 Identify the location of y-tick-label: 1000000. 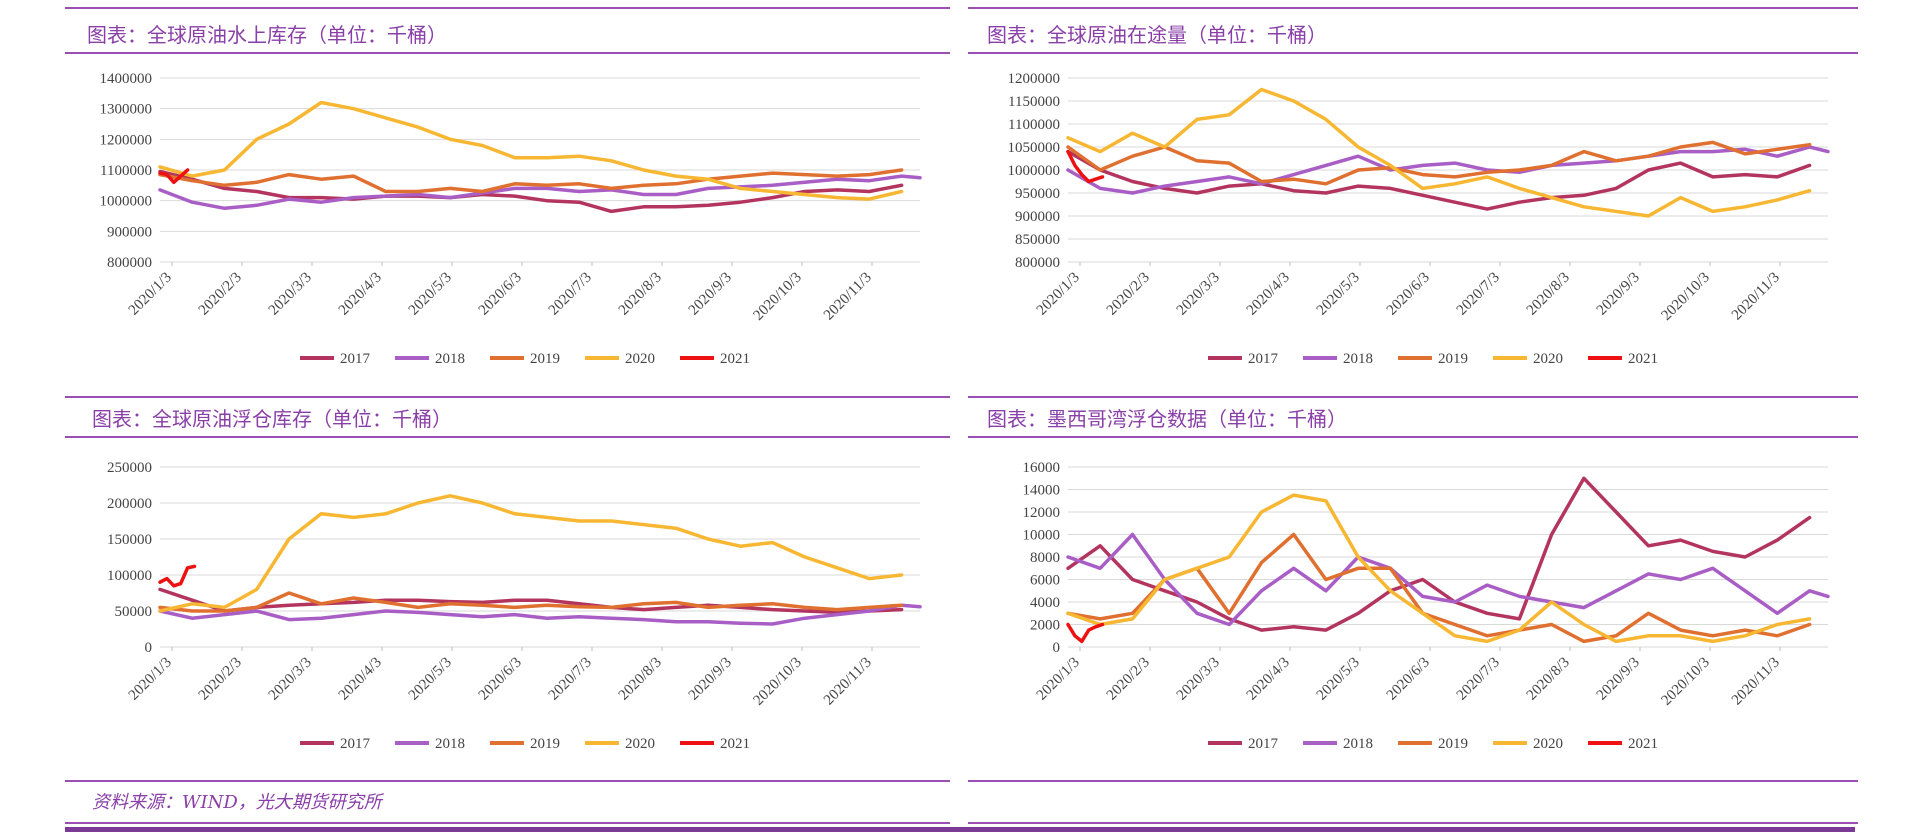
(126, 202).